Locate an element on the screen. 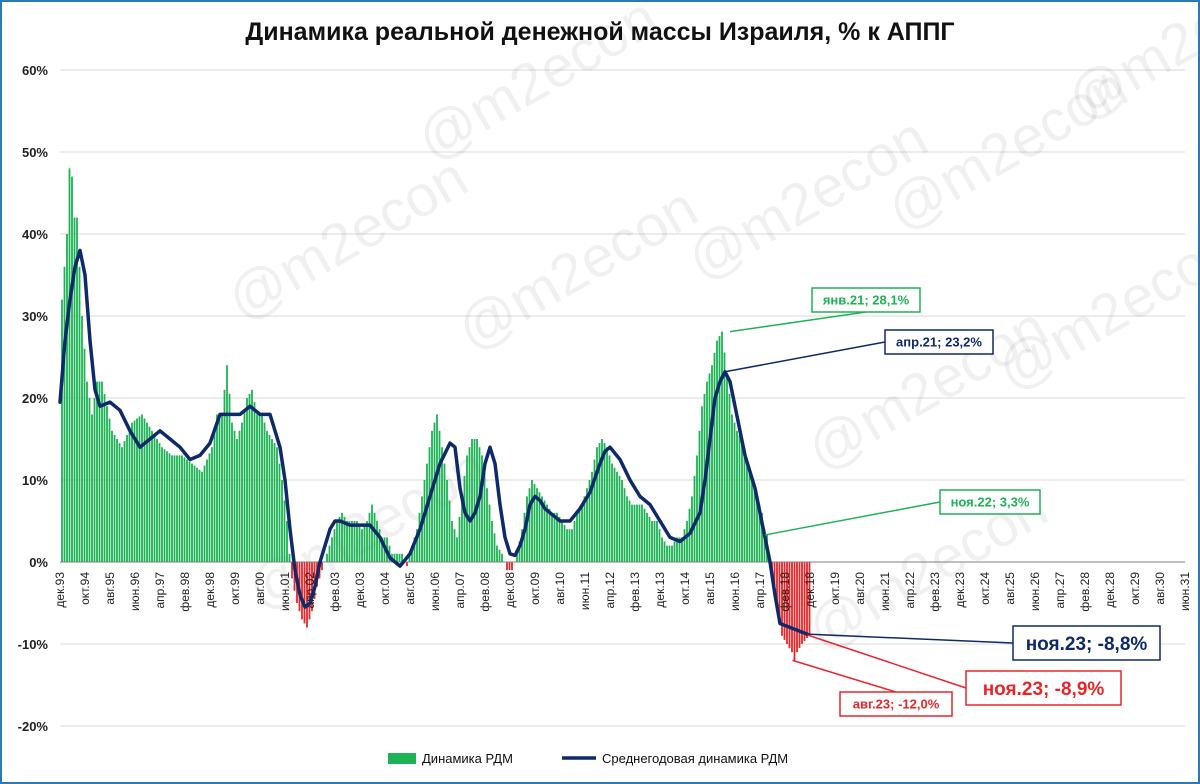 Image resolution: width=1200 pixels, height=784 pixels. annotation-box is located at coordinates (866, 300).